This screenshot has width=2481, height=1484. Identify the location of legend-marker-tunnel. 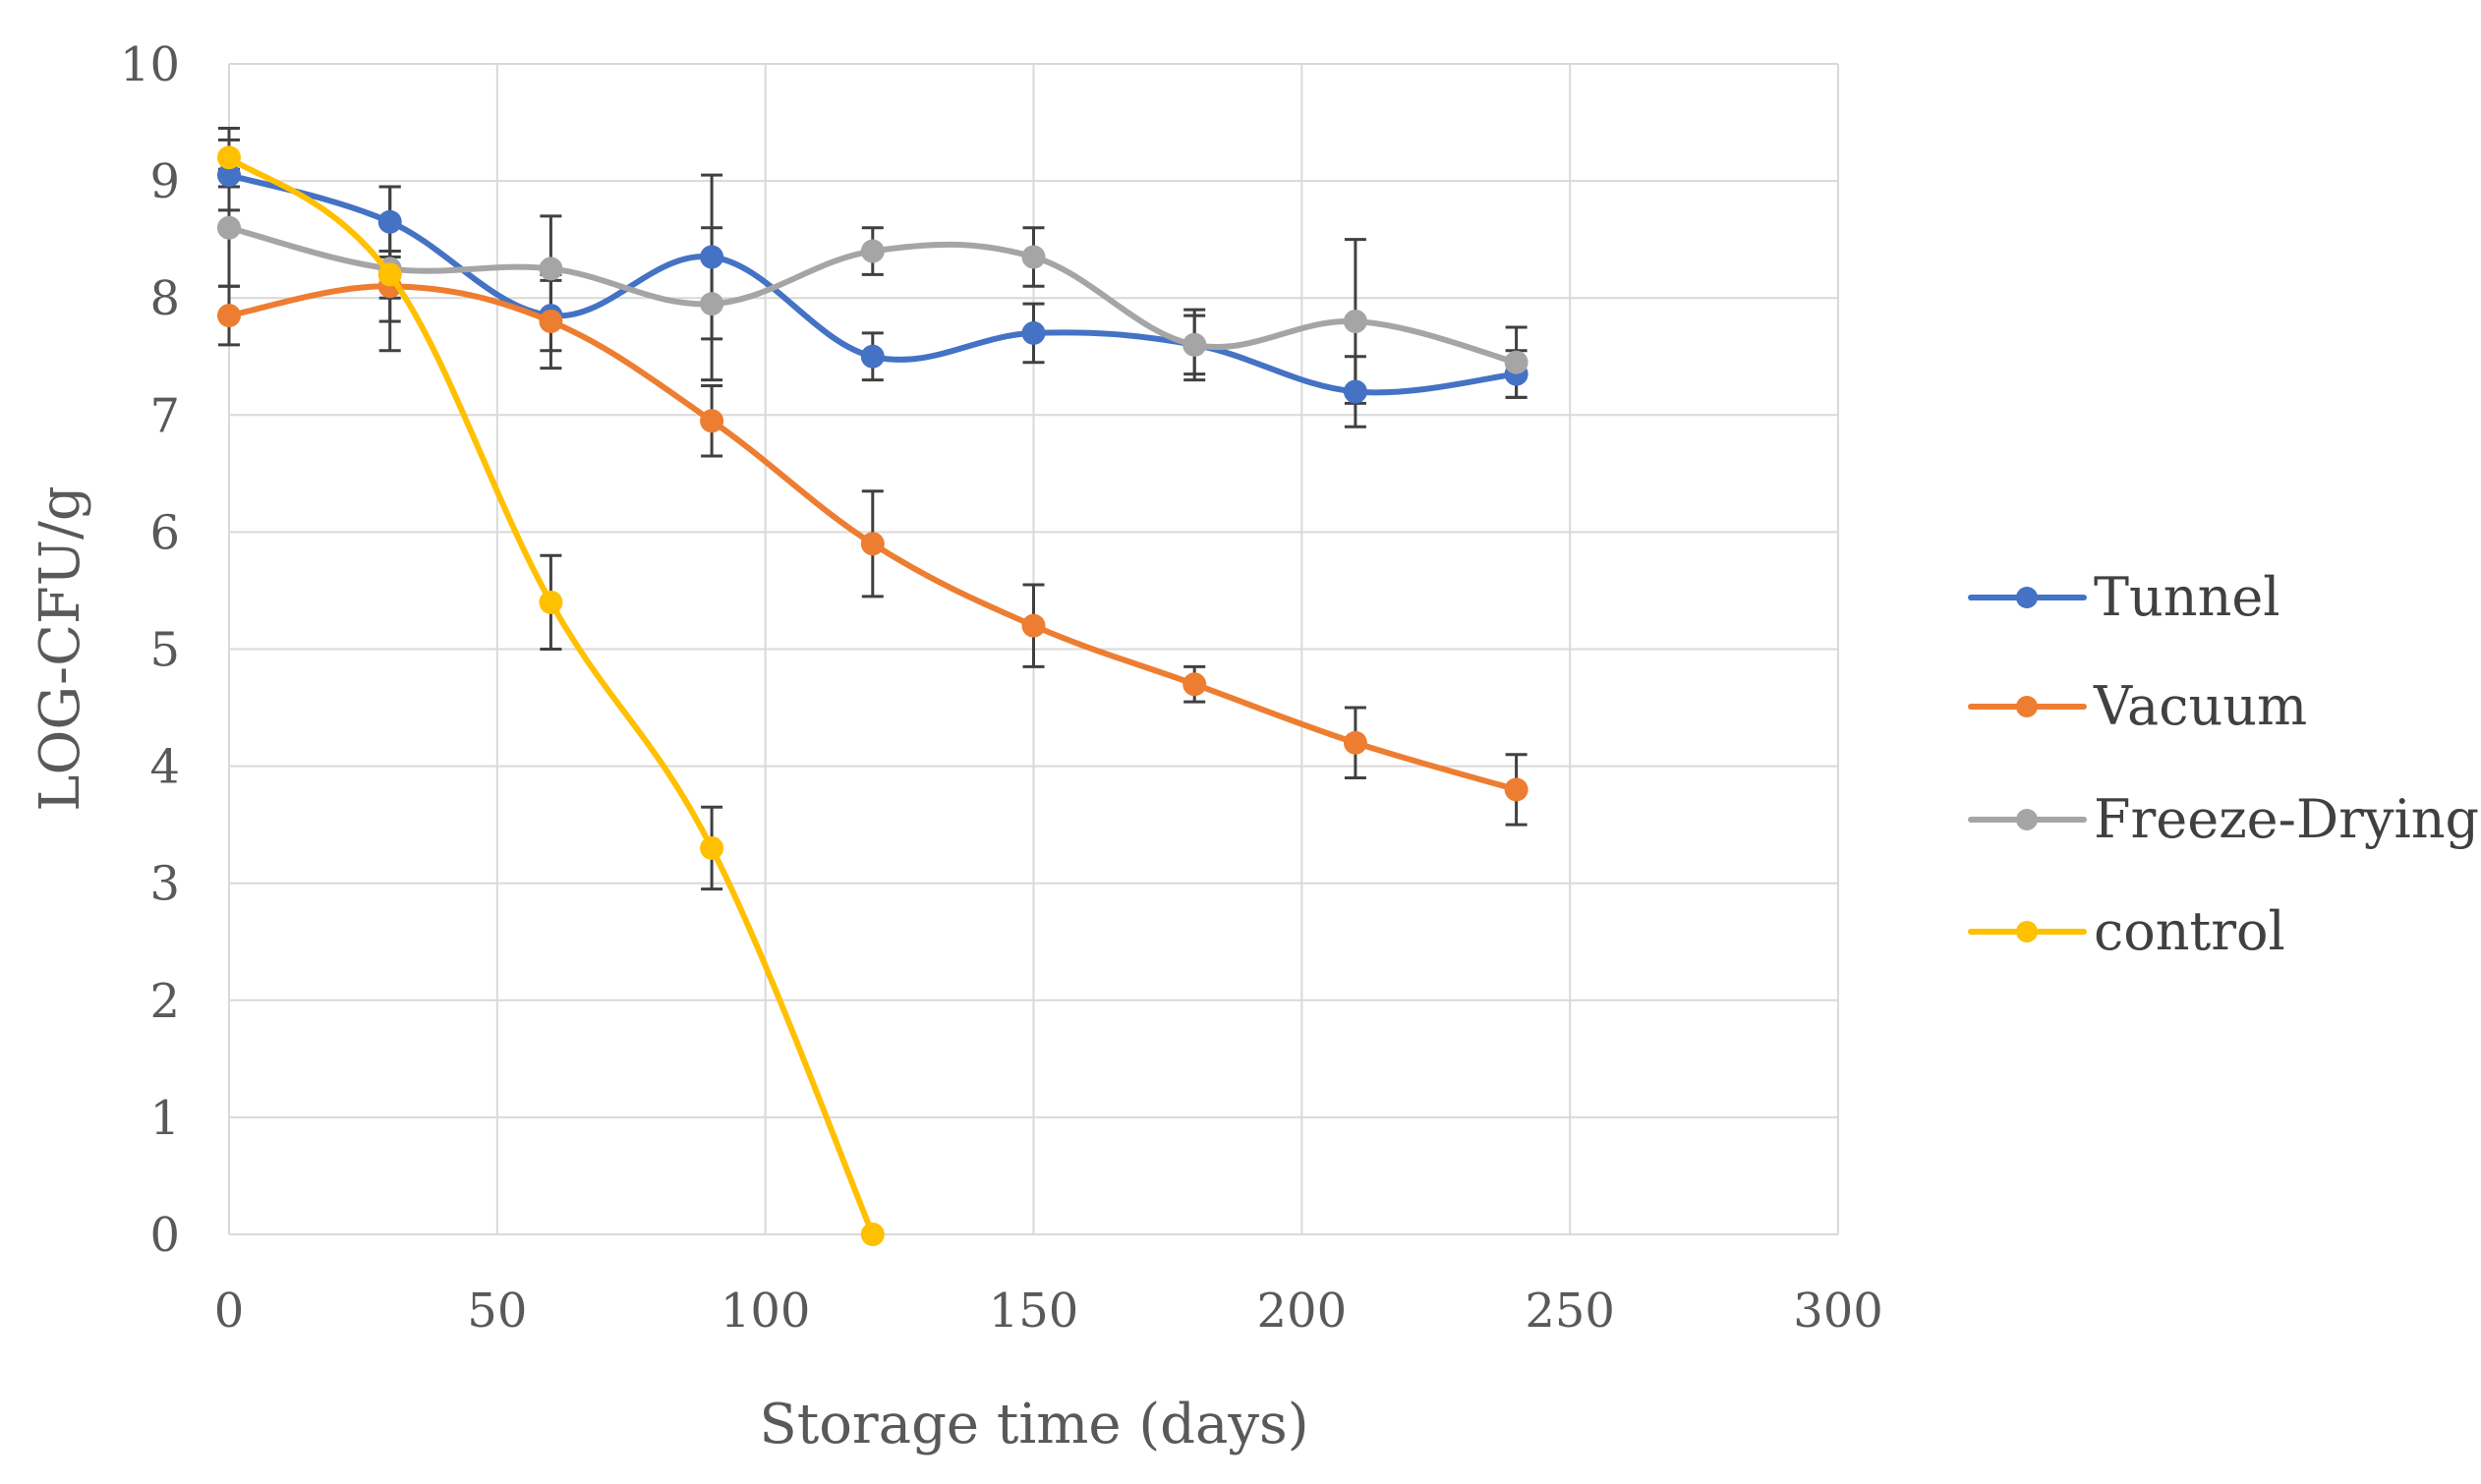
(2027, 597).